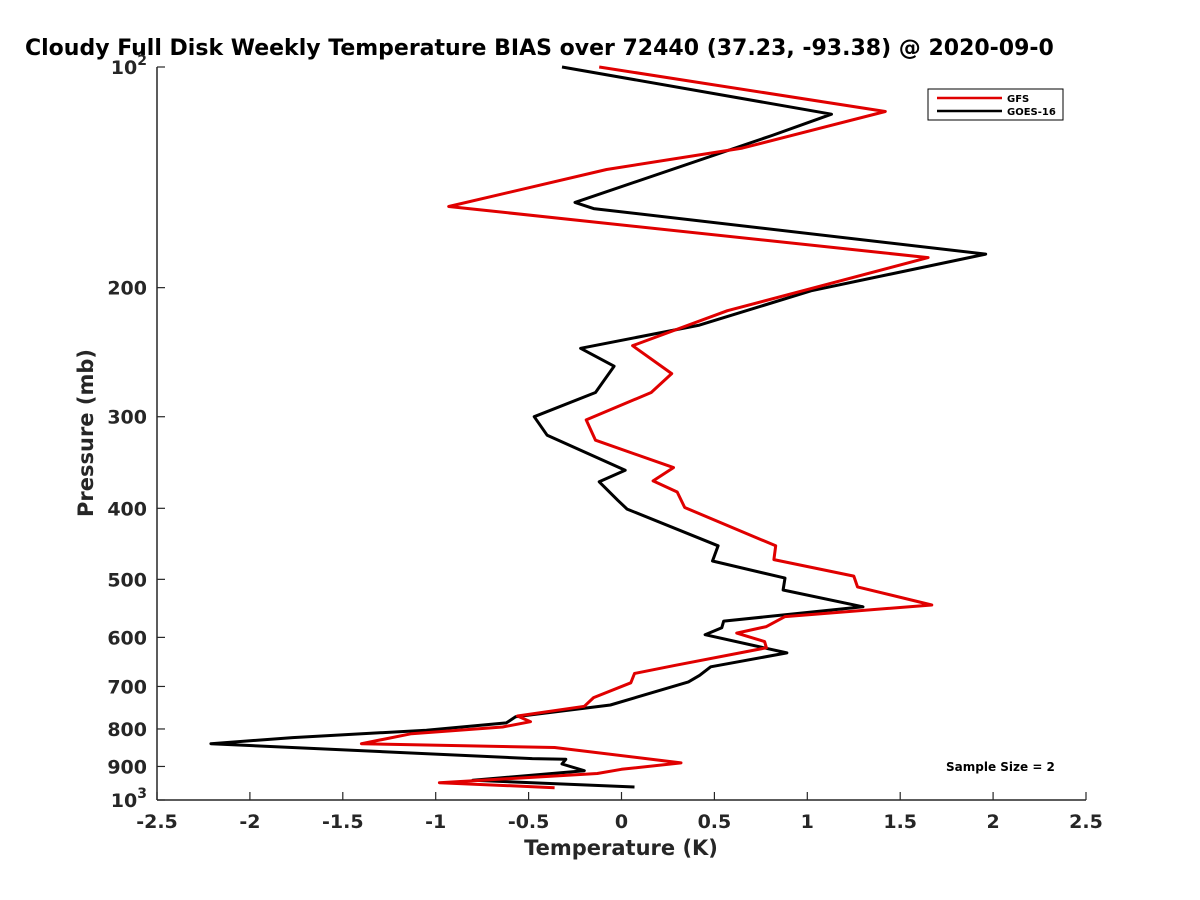 The image size is (1200, 900). I want to click on y-tick-label: 10², so click(129, 66).